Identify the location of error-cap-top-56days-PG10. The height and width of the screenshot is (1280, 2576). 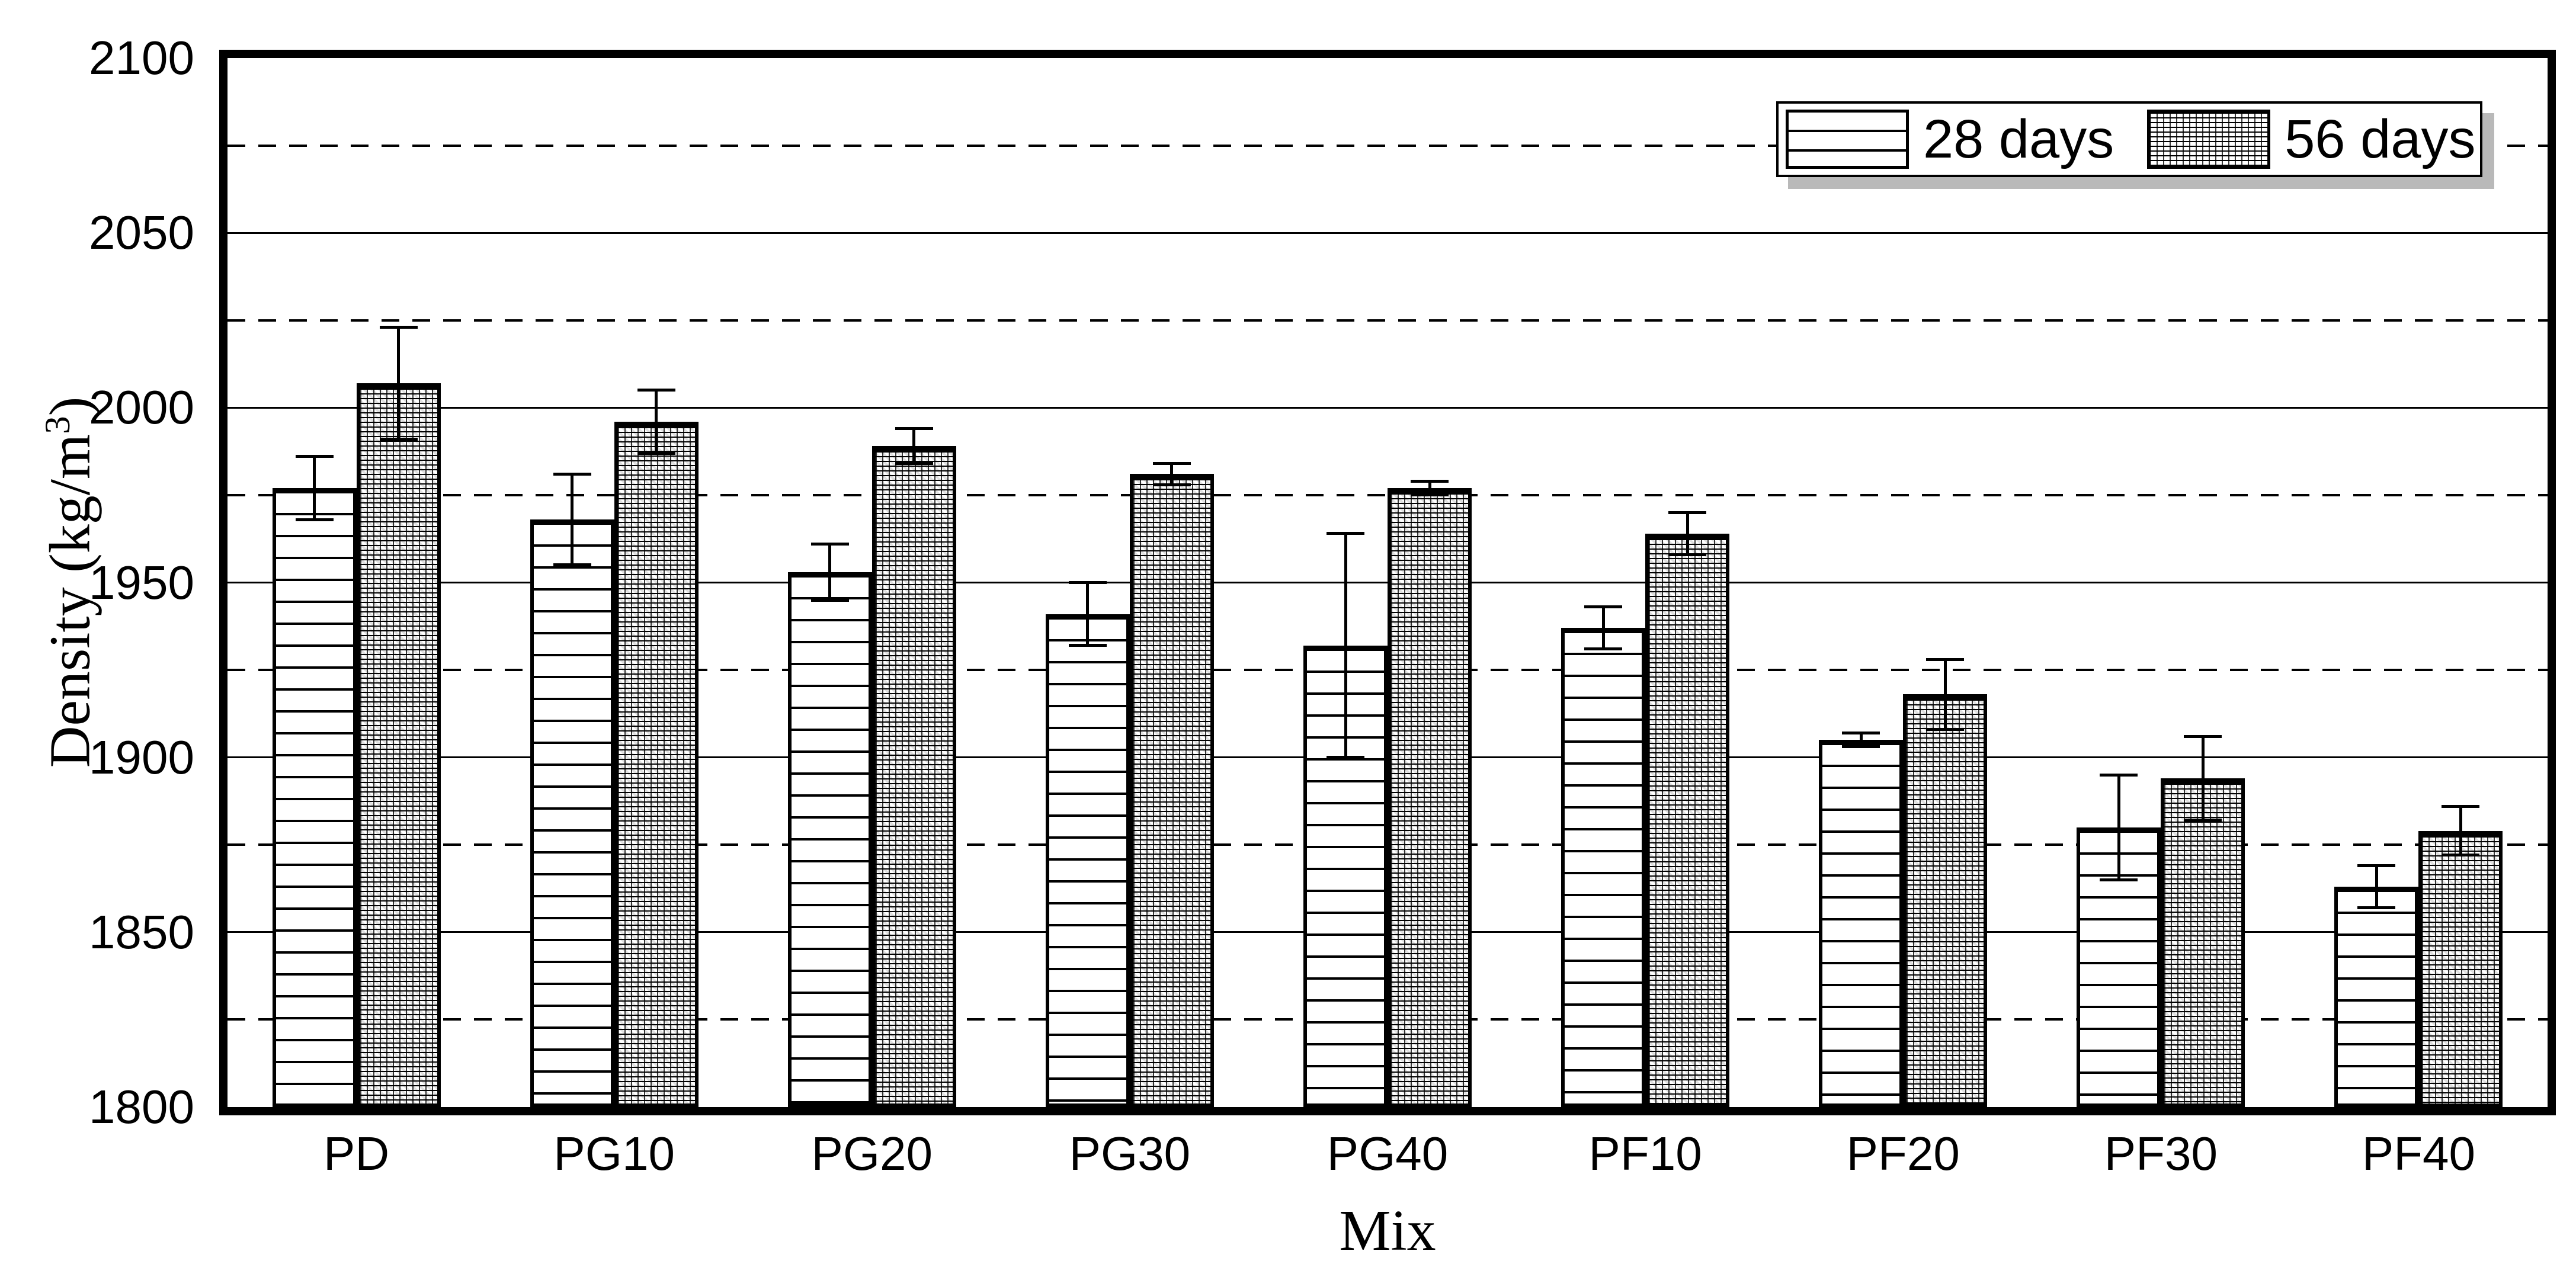
(656, 390).